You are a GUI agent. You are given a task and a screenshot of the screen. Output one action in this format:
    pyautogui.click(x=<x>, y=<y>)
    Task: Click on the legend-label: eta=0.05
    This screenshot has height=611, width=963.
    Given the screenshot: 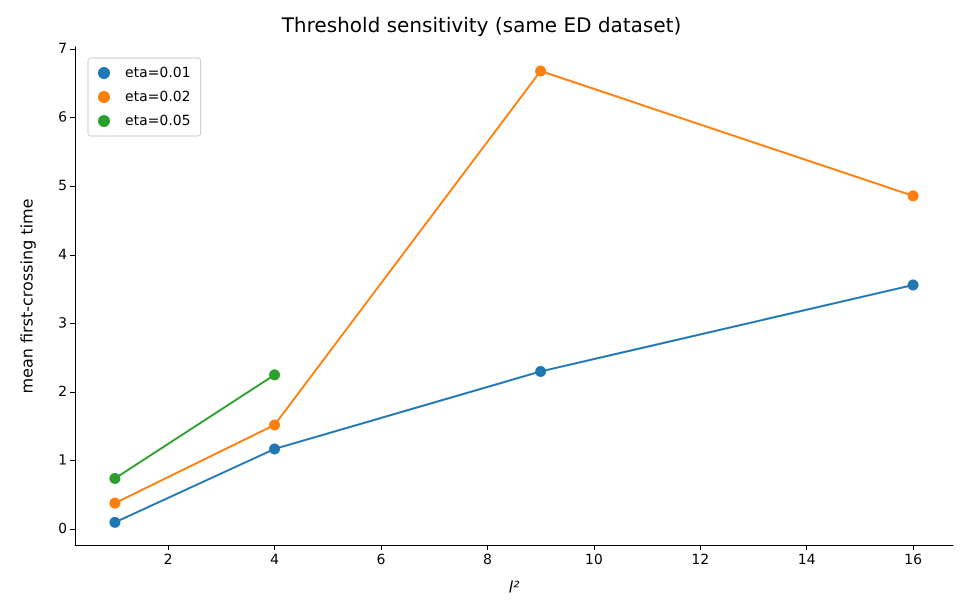 What is the action you would take?
    pyautogui.click(x=158, y=121)
    